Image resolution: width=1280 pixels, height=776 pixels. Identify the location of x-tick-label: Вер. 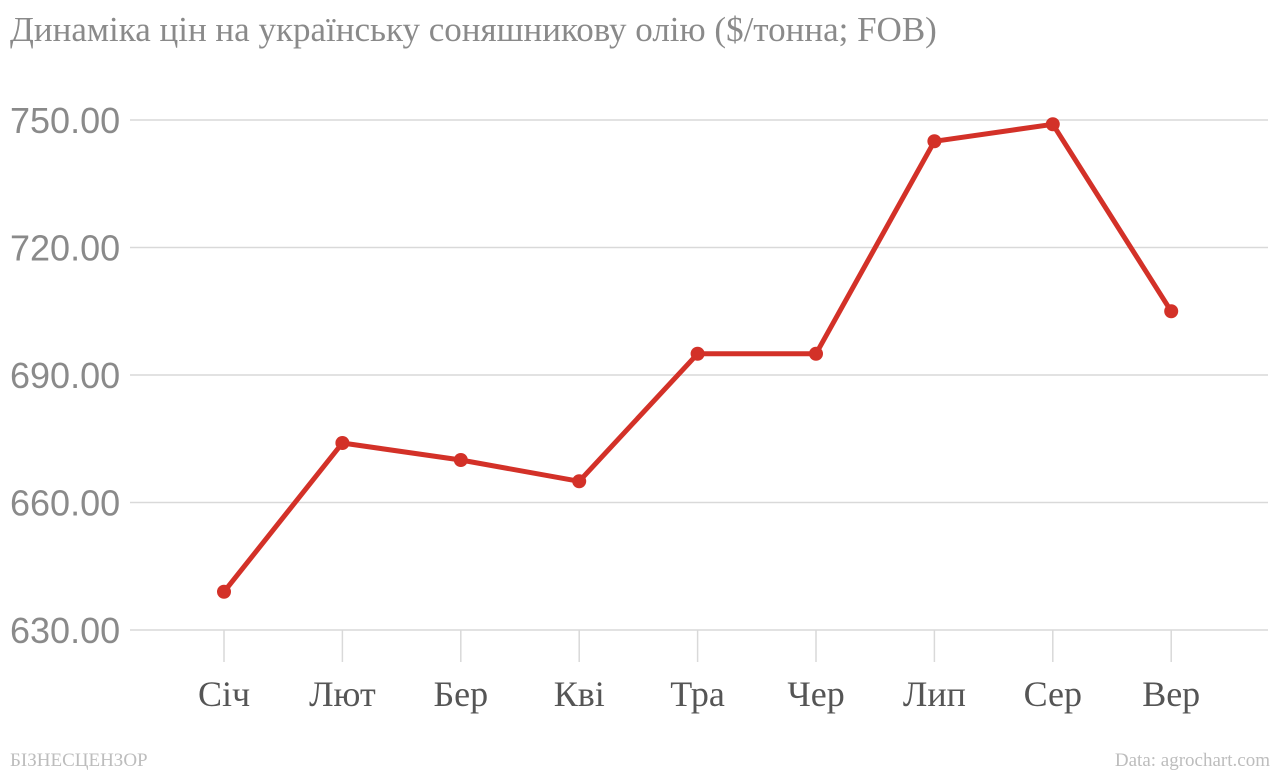
(1171, 694).